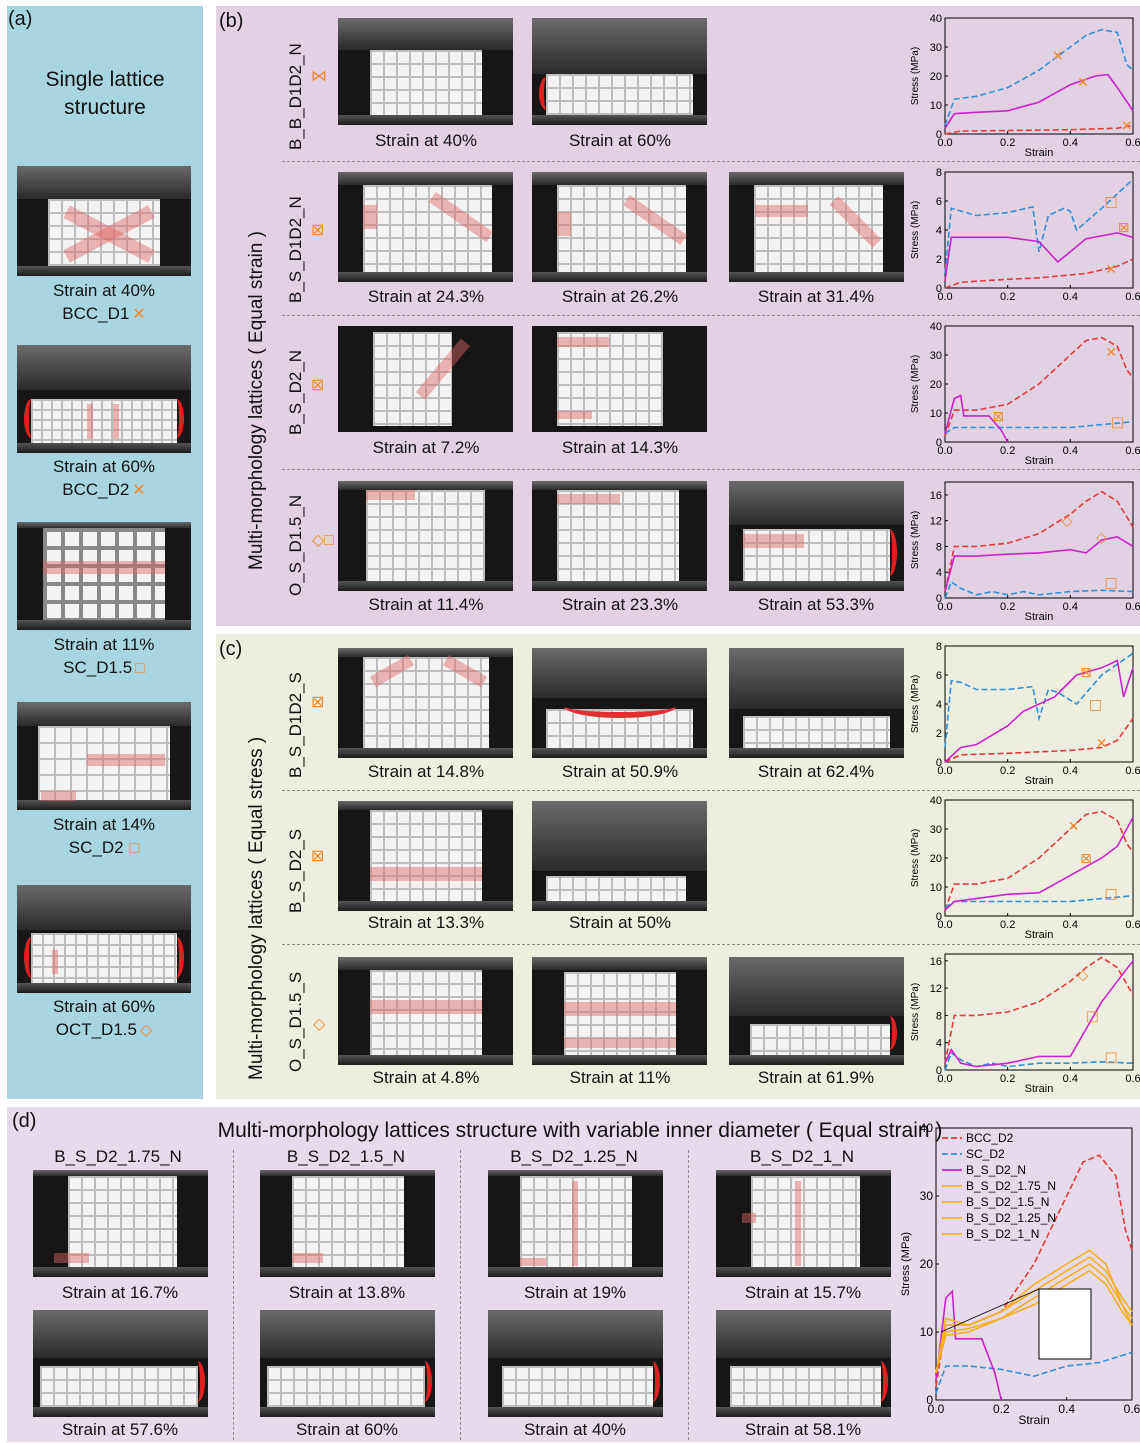 This screenshot has width=1140, height=1443. I want to click on a-name-3: SC_D1.5 □, so click(104, 668).